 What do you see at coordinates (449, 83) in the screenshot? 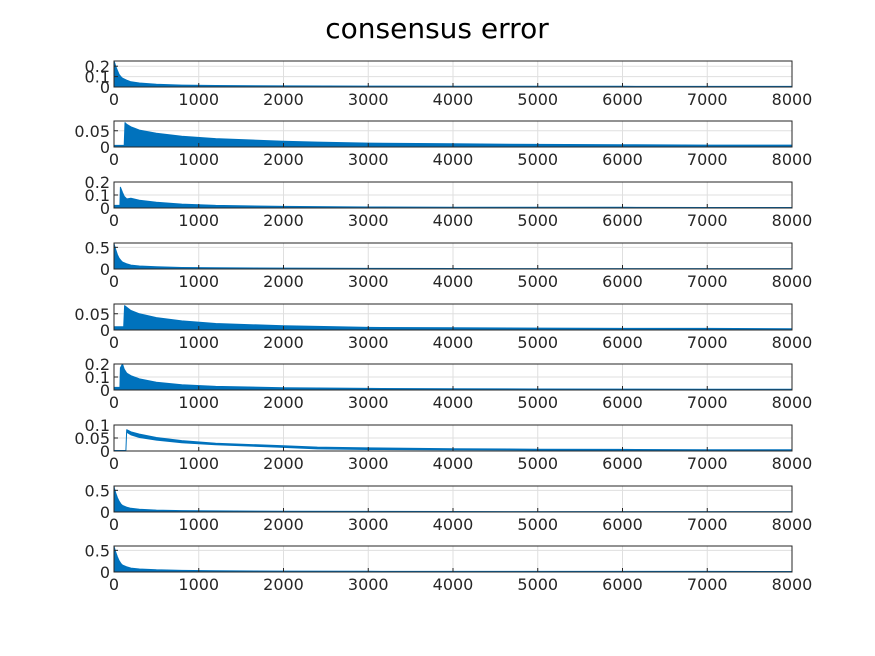
I see `subplot-1: 0 1000 2000 3000 4000 5000 6000 7000 800000.10.2` at bounding box center [449, 83].